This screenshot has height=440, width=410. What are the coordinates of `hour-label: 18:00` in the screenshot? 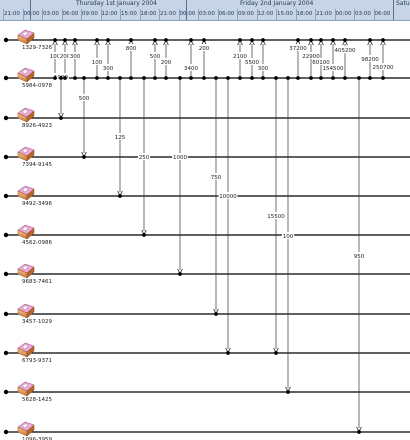 It's located at (148, 14).